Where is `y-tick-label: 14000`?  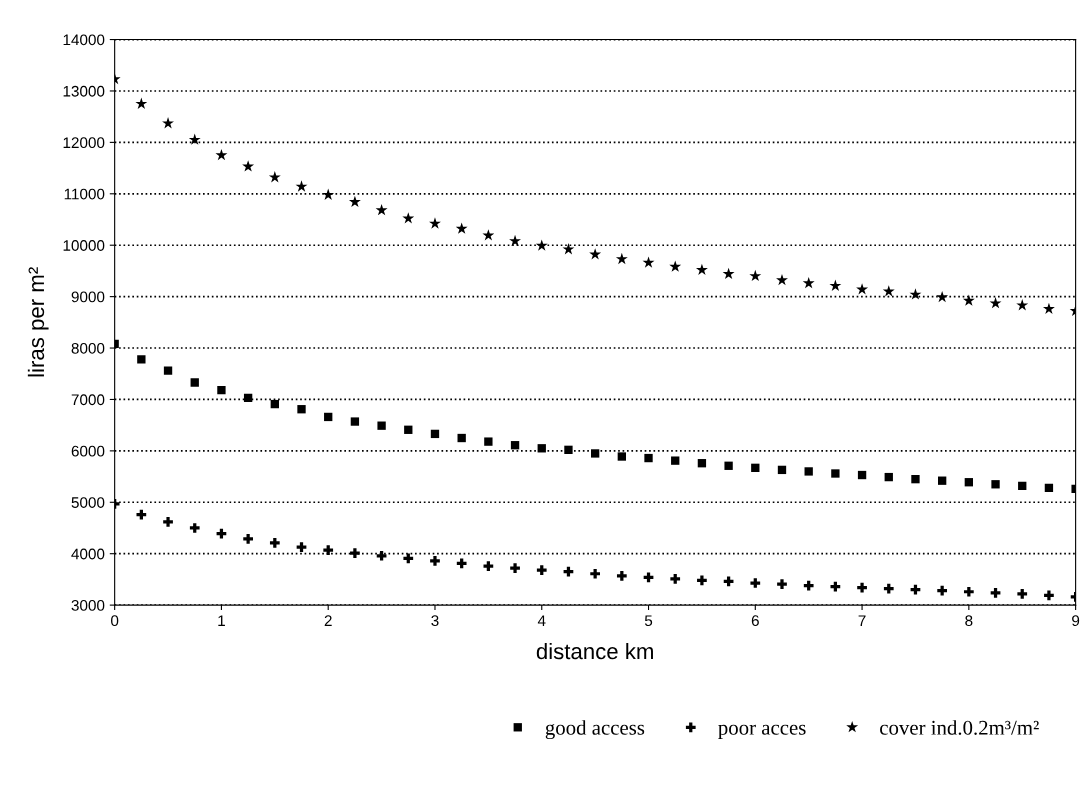
y-tick-label: 14000 is located at coordinates (84, 40).